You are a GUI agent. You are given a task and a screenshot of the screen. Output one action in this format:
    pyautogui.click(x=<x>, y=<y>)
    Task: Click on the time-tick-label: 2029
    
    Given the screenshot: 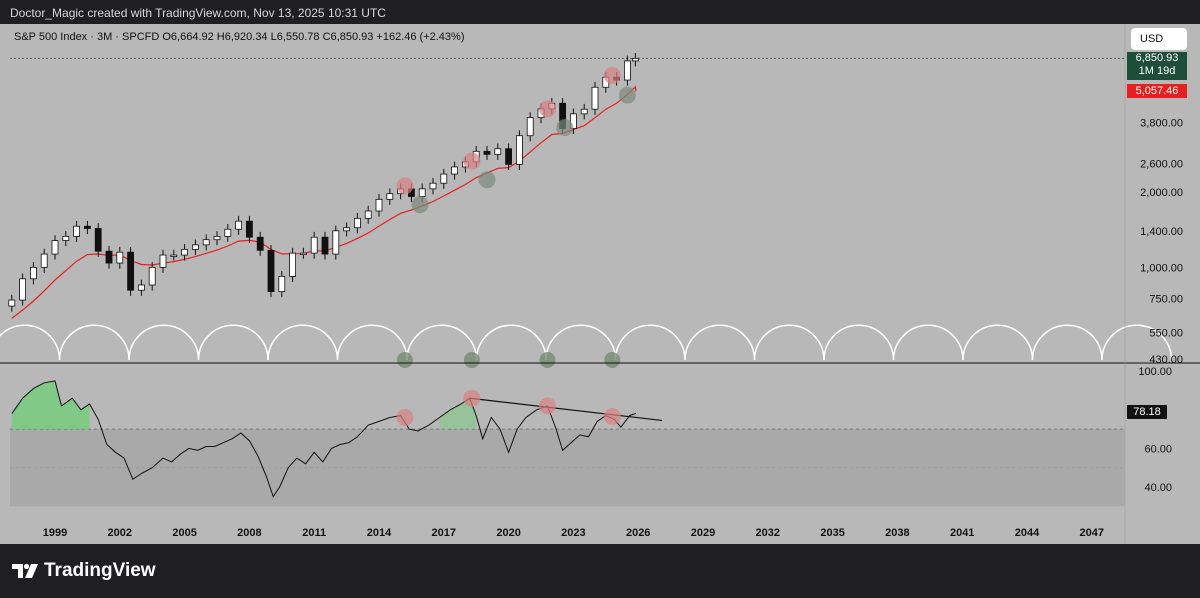 What is the action you would take?
    pyautogui.click(x=703, y=533)
    